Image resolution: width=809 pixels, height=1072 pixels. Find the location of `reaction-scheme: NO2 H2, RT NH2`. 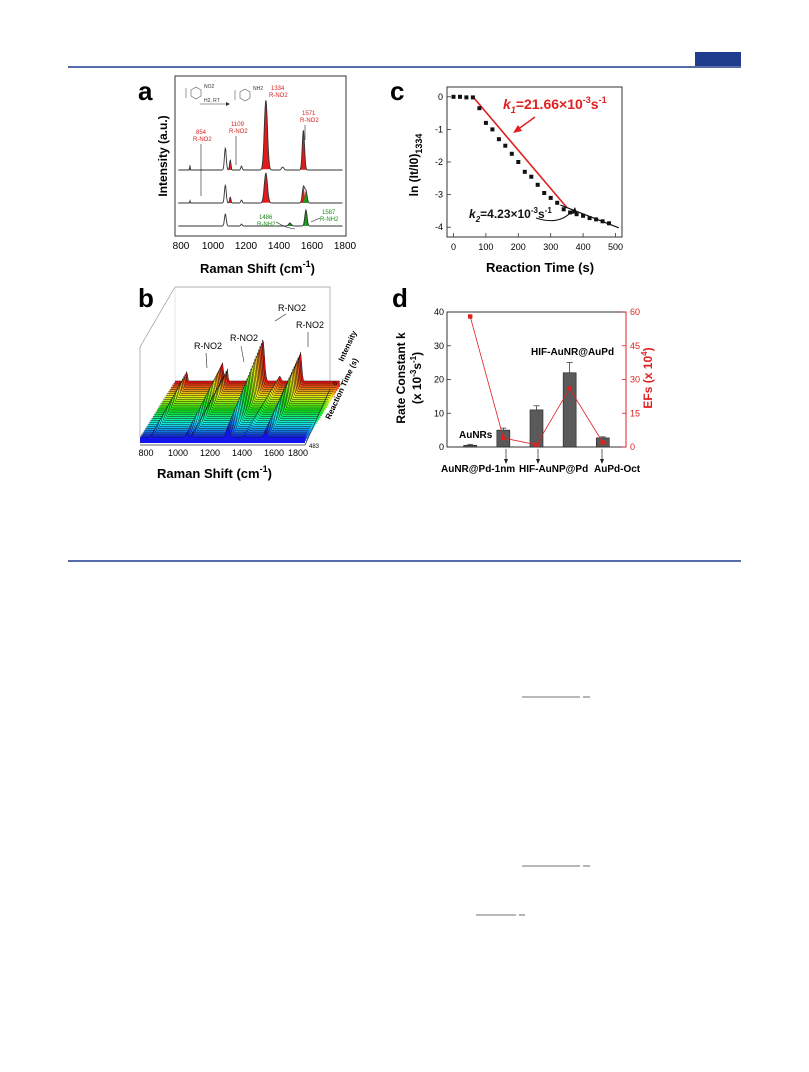

reaction-scheme: NO2 H2, RT NH2 is located at coordinates (224, 95).